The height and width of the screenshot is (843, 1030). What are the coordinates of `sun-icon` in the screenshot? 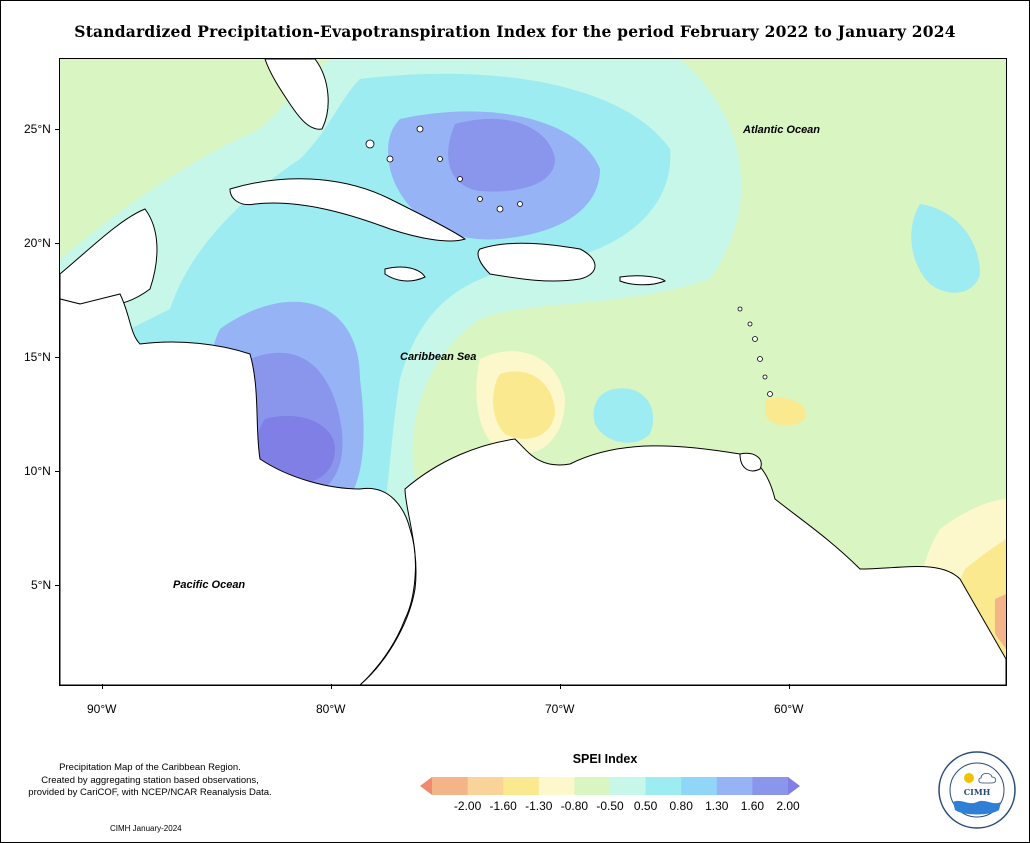 It's located at (969, 778).